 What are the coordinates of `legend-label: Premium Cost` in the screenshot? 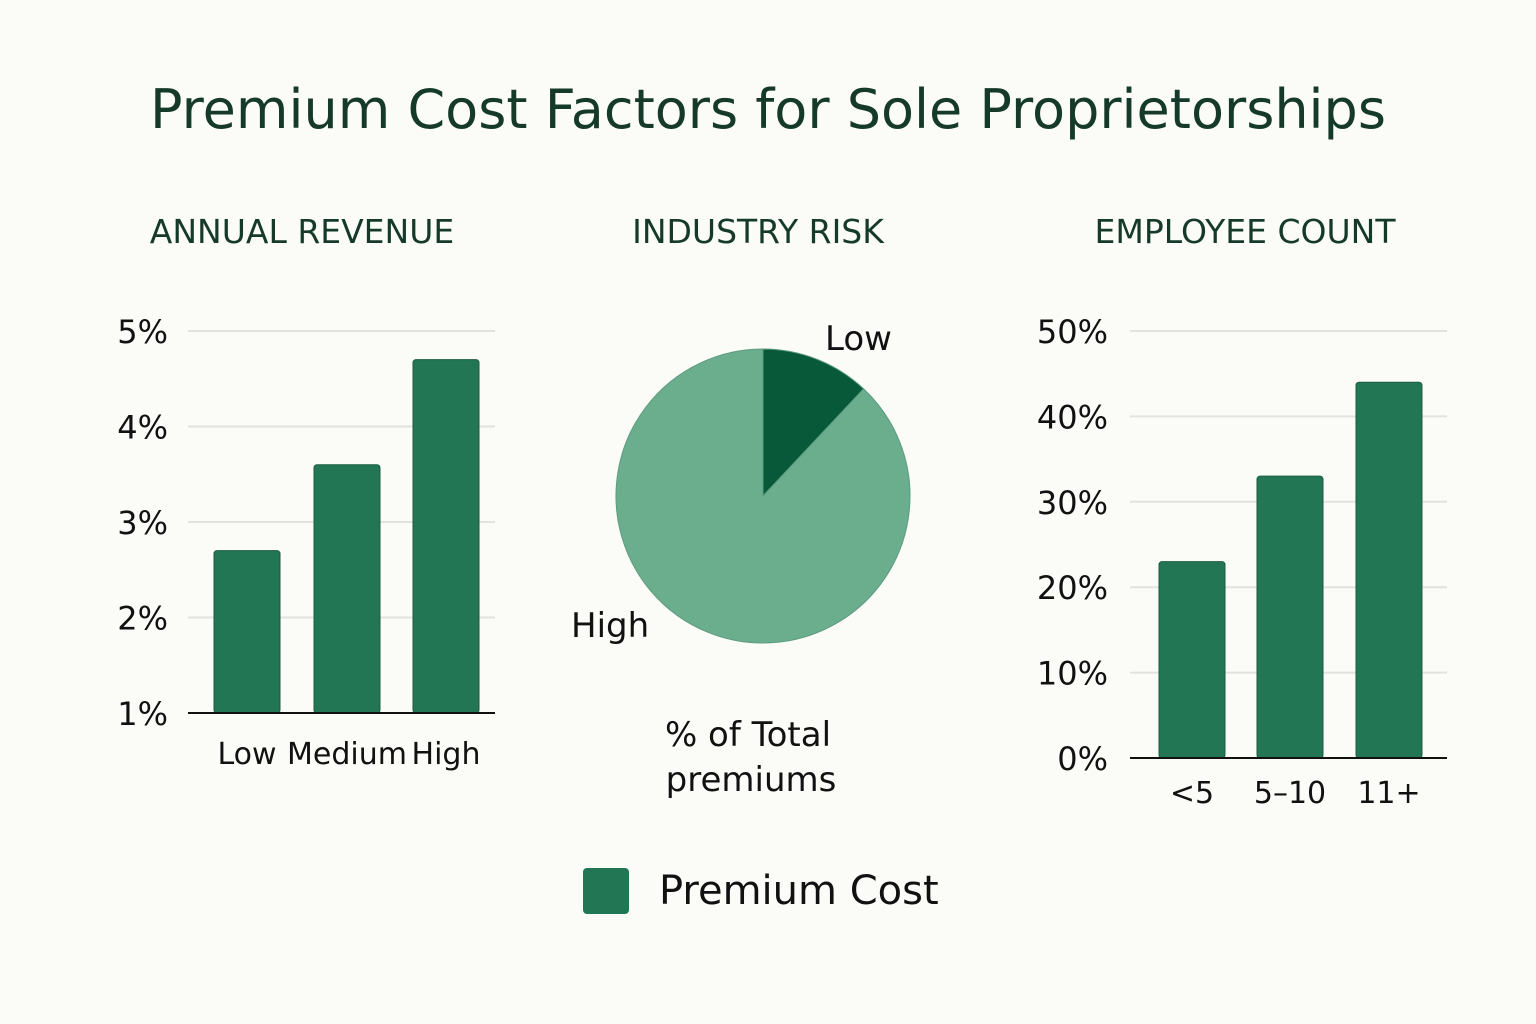 It's located at (799, 891).